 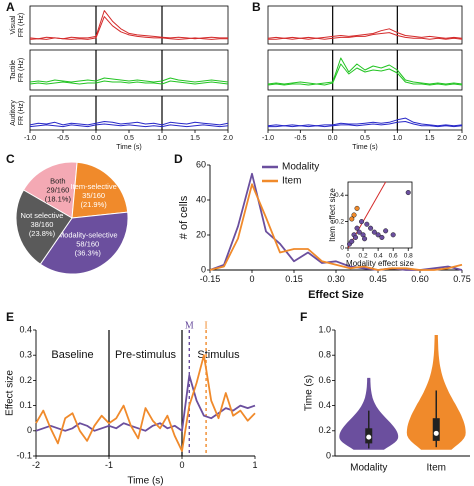 What do you see at coordinates (72, 355) in the screenshot?
I see `period-label: Baseline` at bounding box center [72, 355].